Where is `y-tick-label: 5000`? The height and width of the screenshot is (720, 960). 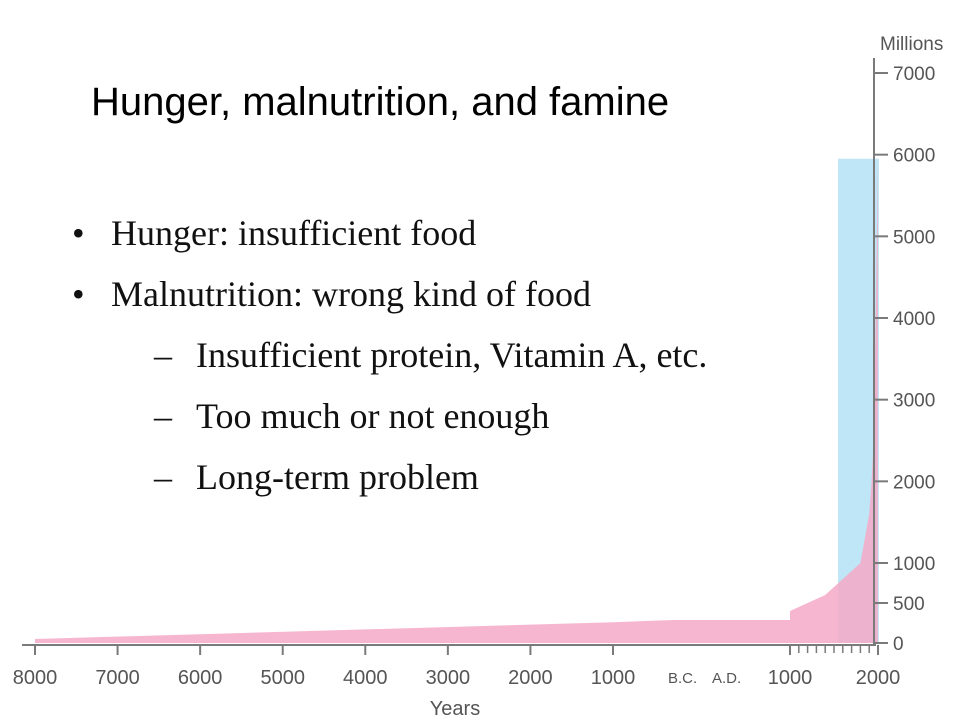
y-tick-label: 5000 is located at coordinates (914, 237).